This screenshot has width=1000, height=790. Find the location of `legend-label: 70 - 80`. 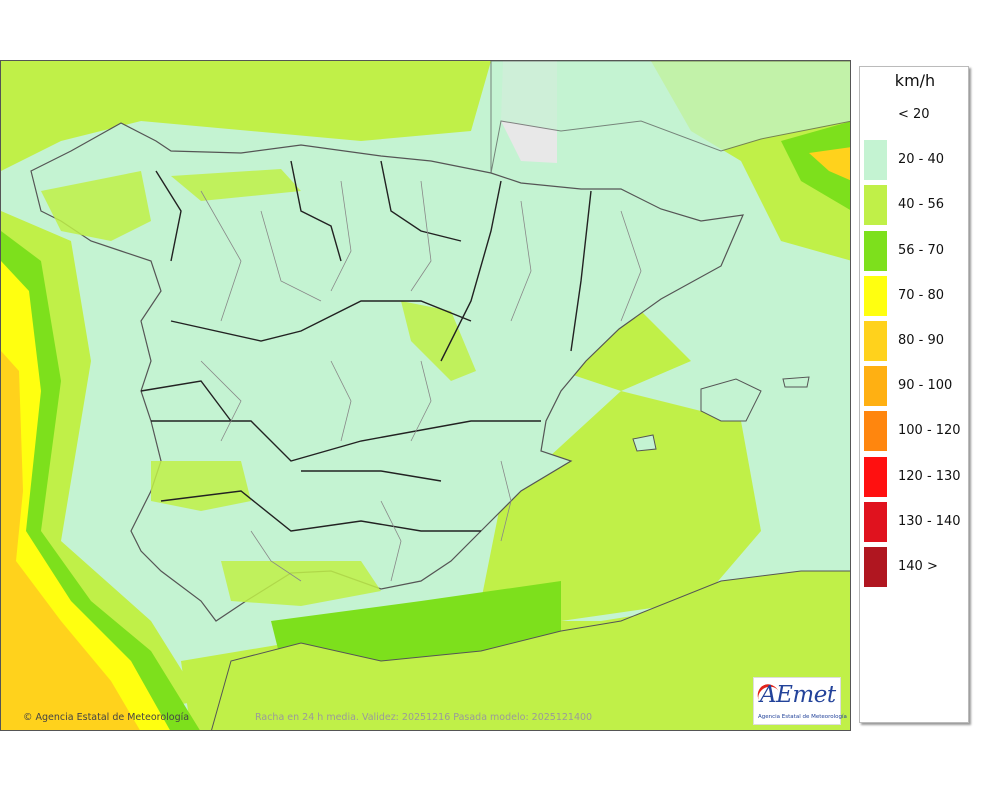

legend-label: 70 - 80 is located at coordinates (921, 295).